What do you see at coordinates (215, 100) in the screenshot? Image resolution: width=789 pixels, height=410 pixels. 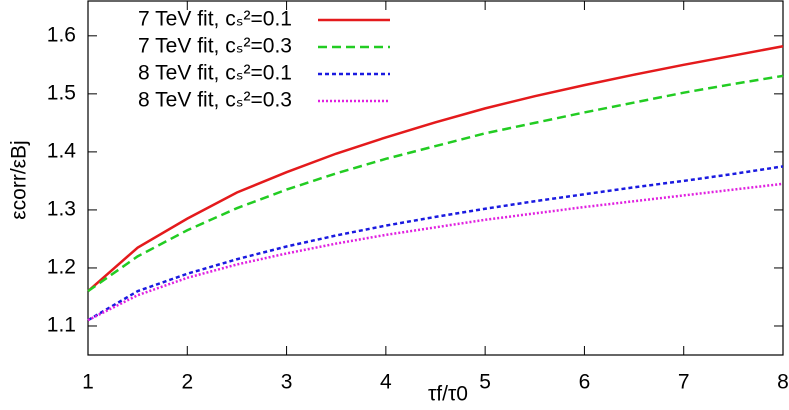 I see `legend-label: 8 TeV fit, cₛ²=0.3` at bounding box center [215, 100].